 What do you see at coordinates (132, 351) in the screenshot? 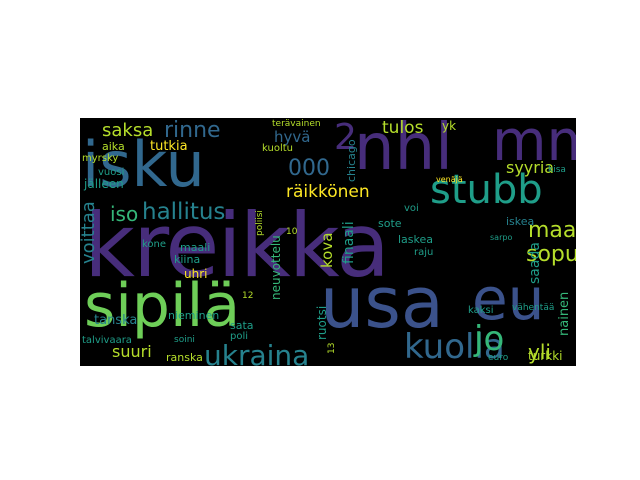
I see `word-suuri: suuri` at bounding box center [132, 351].